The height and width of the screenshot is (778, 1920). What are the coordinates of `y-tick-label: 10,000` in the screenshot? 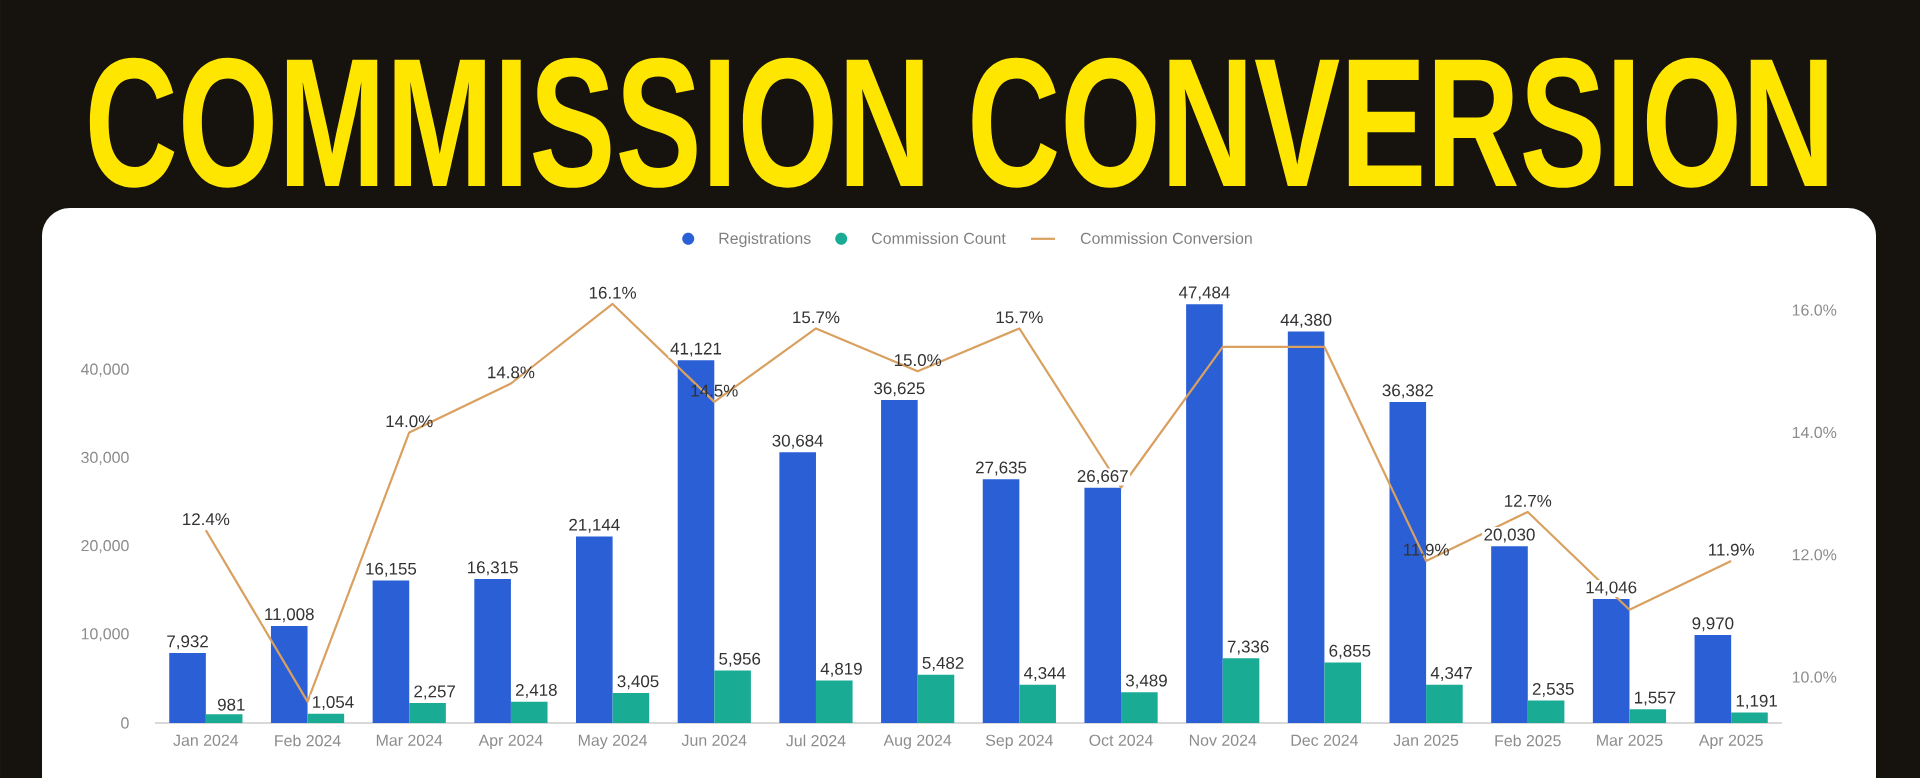 It's located at (105, 635).